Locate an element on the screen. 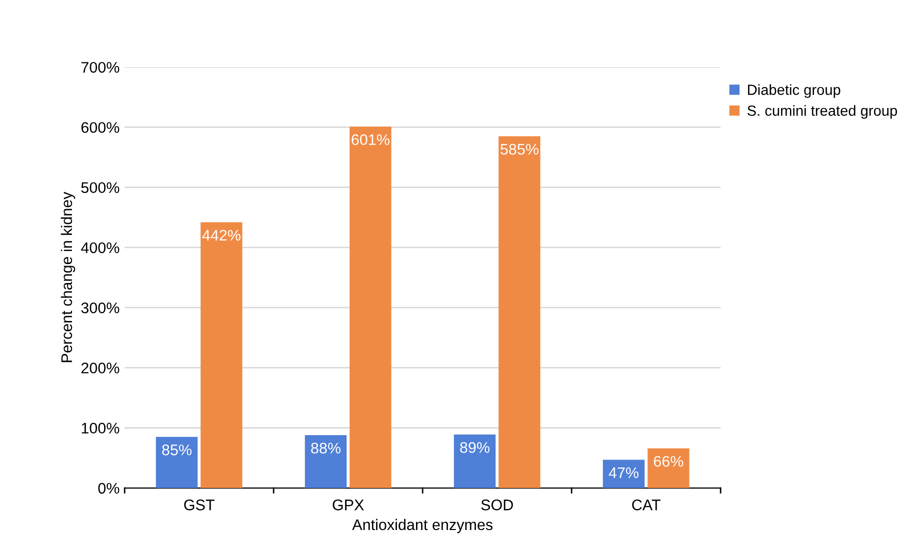 Image resolution: width=903 pixels, height=559 pixels. data-label: 442% is located at coordinates (221, 235).